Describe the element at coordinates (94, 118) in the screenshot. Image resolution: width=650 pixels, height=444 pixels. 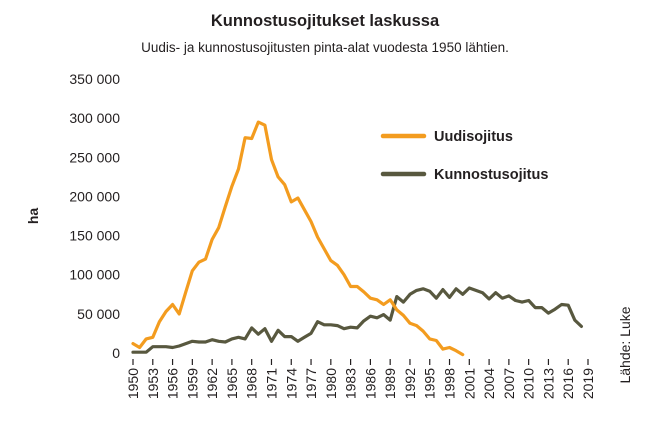
I see `y-tick-label: 300 000` at that location.